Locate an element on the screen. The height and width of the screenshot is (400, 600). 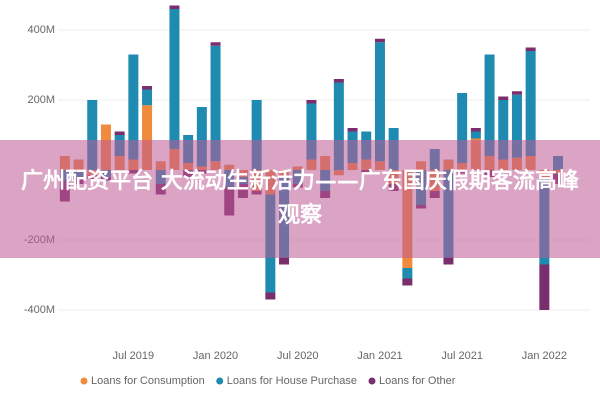
x-tick-label: Jan 2020 is located at coordinates (215, 356).